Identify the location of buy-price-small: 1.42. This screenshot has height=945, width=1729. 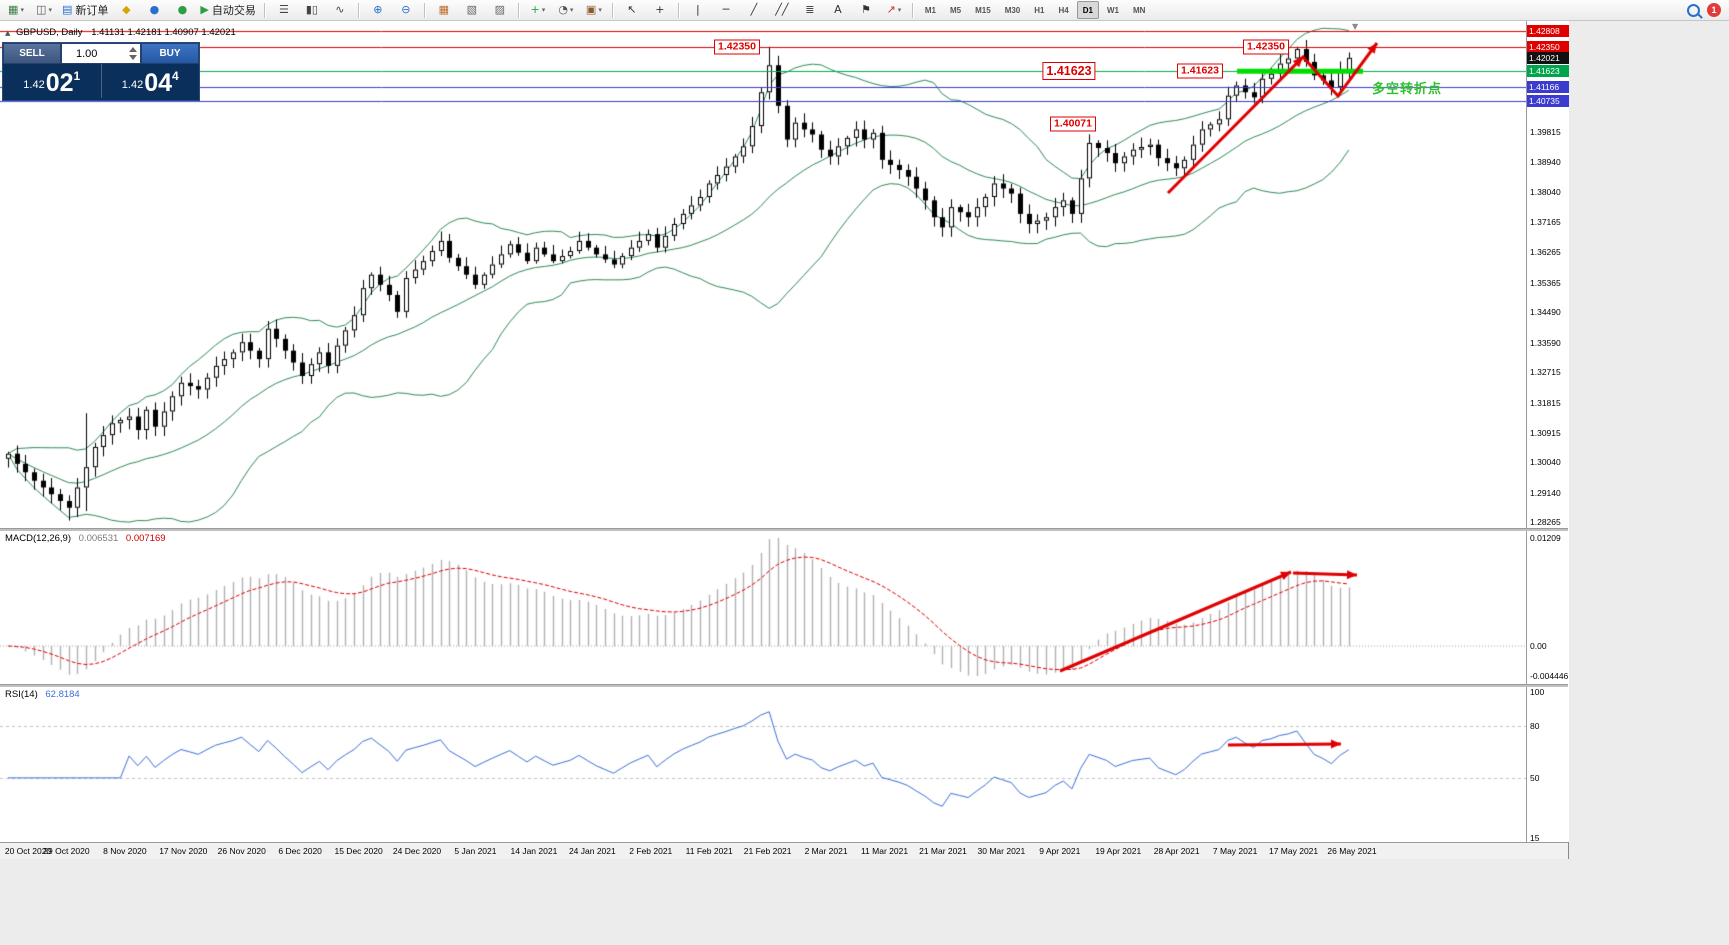
(132, 85).